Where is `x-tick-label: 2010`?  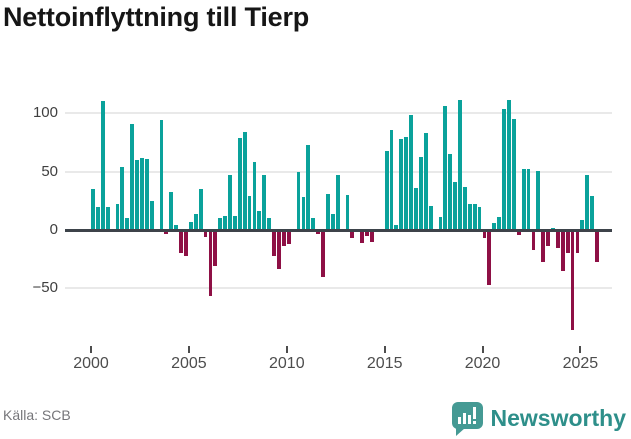
x-tick-label: 2010 is located at coordinates (287, 363).